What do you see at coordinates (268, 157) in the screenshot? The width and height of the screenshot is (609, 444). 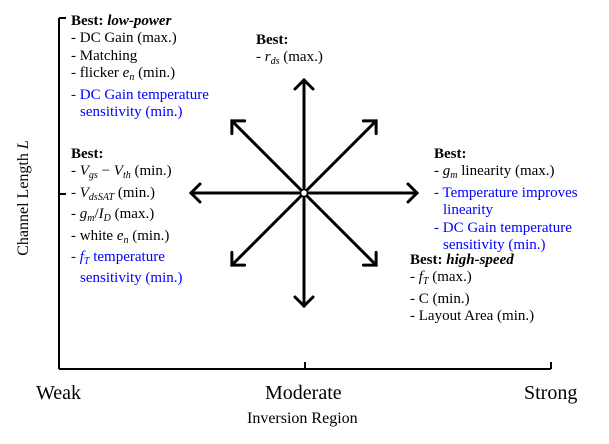 I see `arrow-up-left` at bounding box center [268, 157].